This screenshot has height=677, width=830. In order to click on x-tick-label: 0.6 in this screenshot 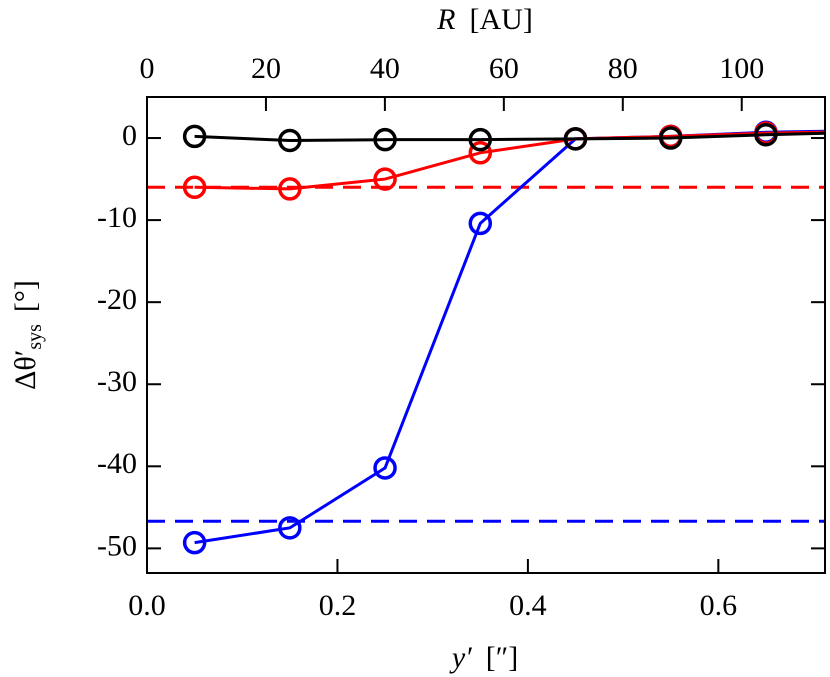, I will do `click(719, 605)`.